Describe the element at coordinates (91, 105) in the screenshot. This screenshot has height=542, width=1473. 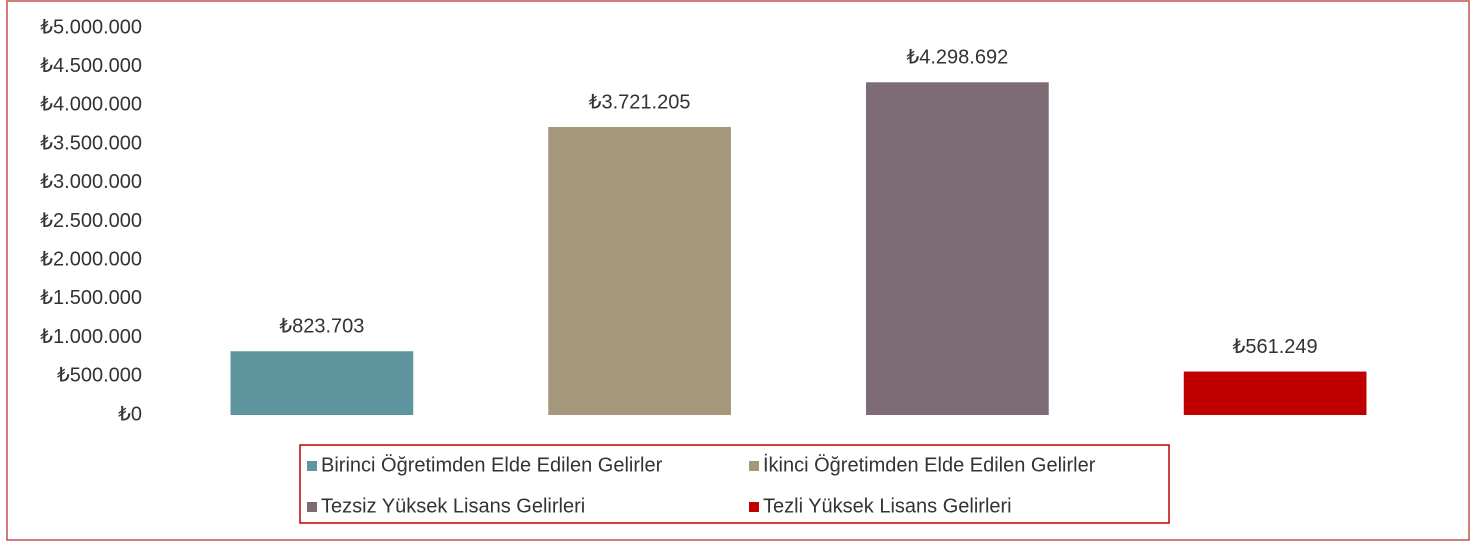
I see `y-tick-label: ₺4.000.000` at that location.